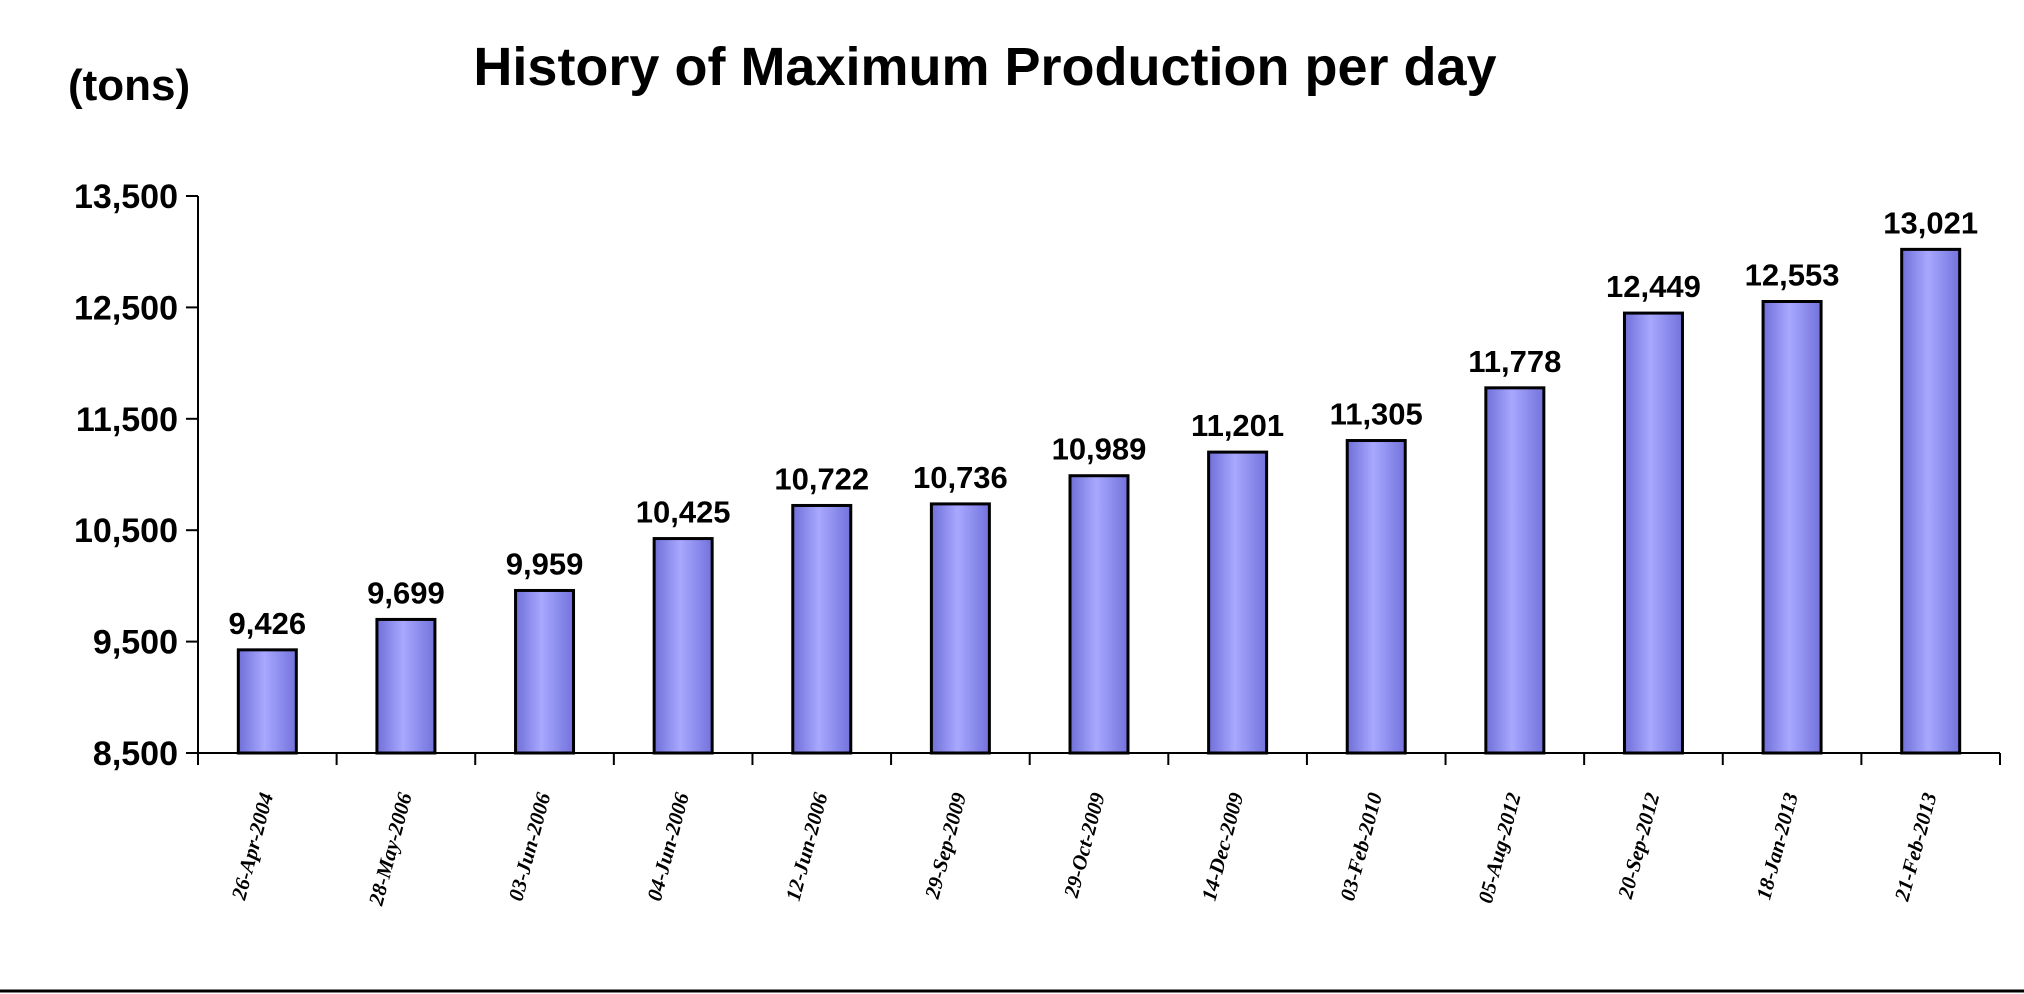 This screenshot has height=994, width=2024. I want to click on data-label: 9,699, so click(406, 592).